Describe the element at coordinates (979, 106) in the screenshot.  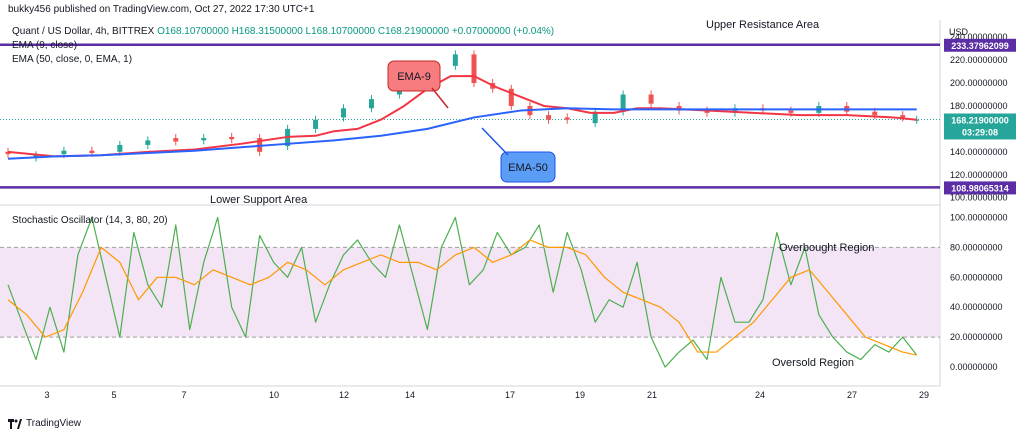
I see `price-tick-label: 180.00000000` at that location.